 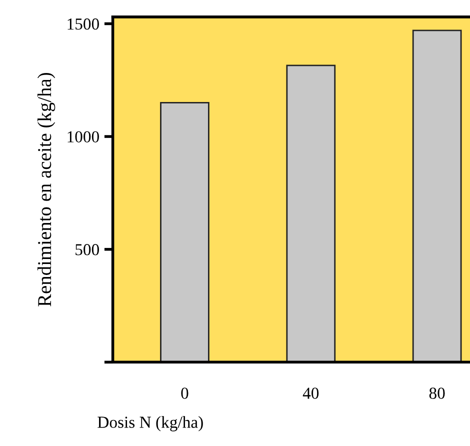 I want to click on x-tick-label: 40, so click(x=310, y=393).